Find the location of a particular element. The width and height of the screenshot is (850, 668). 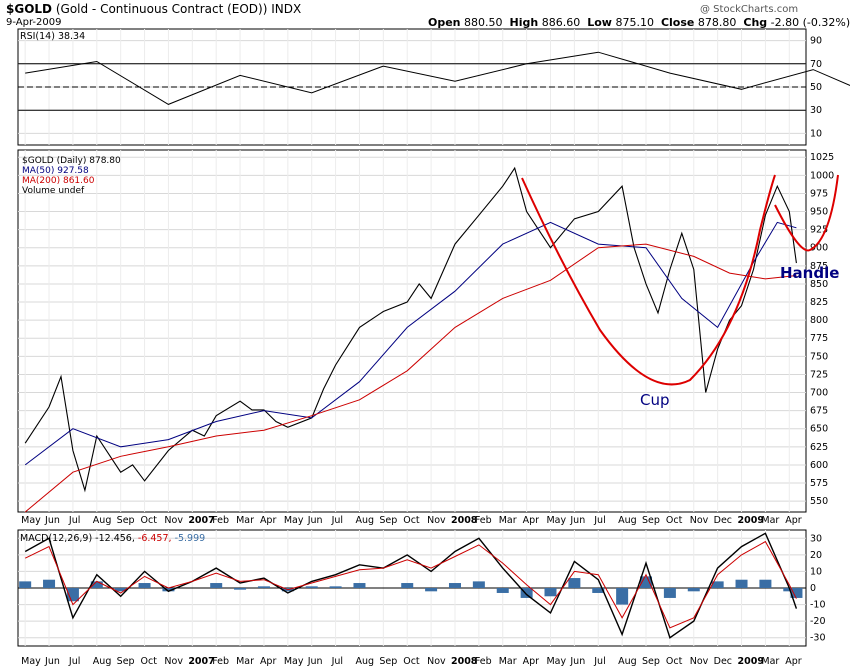

y-tick-label: 550 is located at coordinates (819, 501).